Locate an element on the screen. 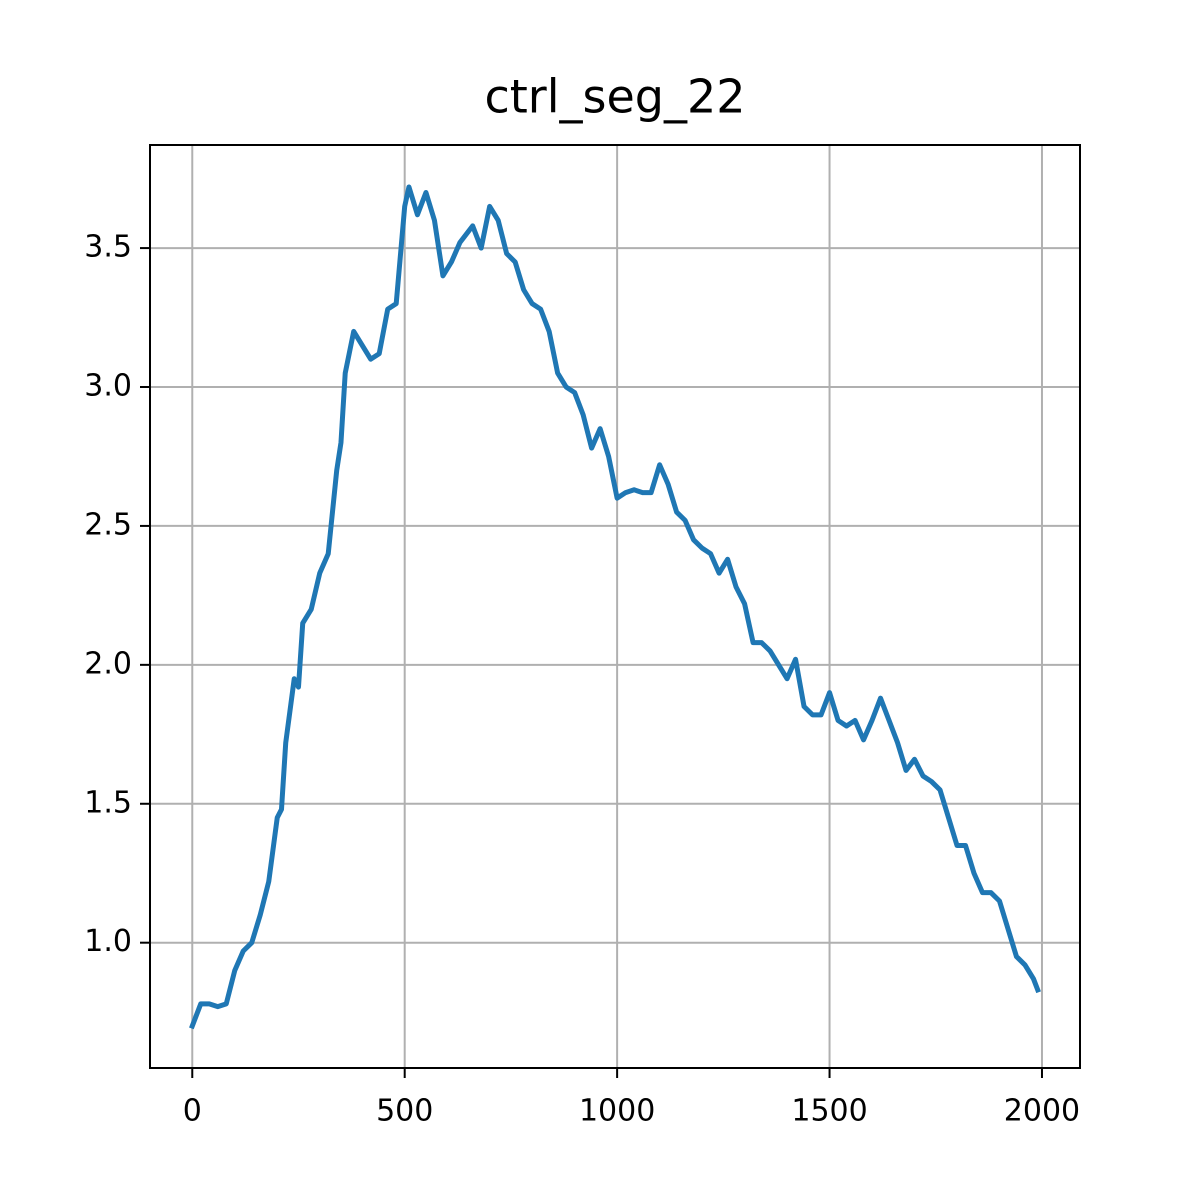 This screenshot has width=1200, height=1200. x-tick-label: 1500 is located at coordinates (829, 1111).